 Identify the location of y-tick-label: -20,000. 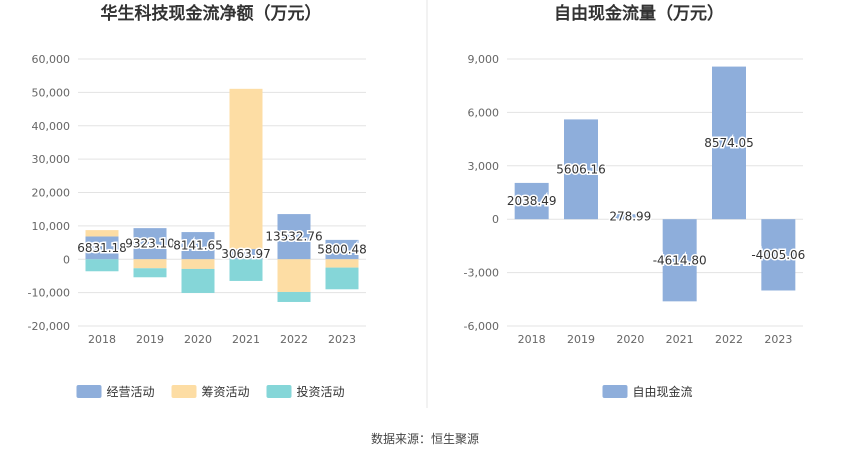
(49, 326).